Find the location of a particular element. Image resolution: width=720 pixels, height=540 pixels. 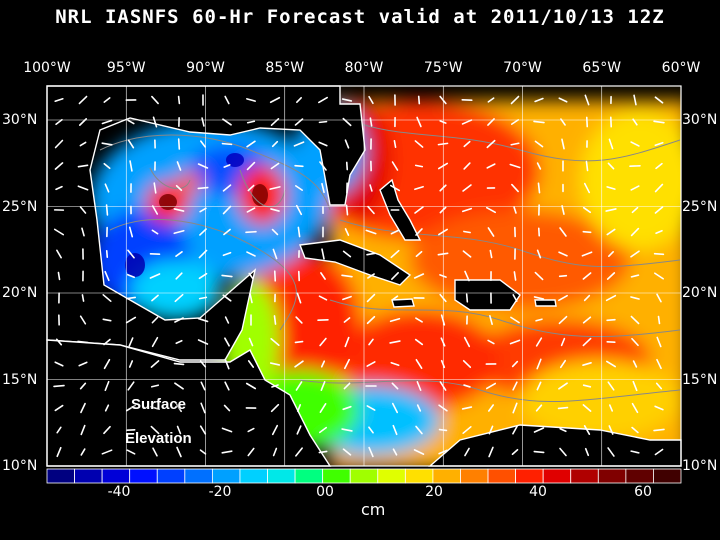

lon-label: 80°W is located at coordinates (364, 68).